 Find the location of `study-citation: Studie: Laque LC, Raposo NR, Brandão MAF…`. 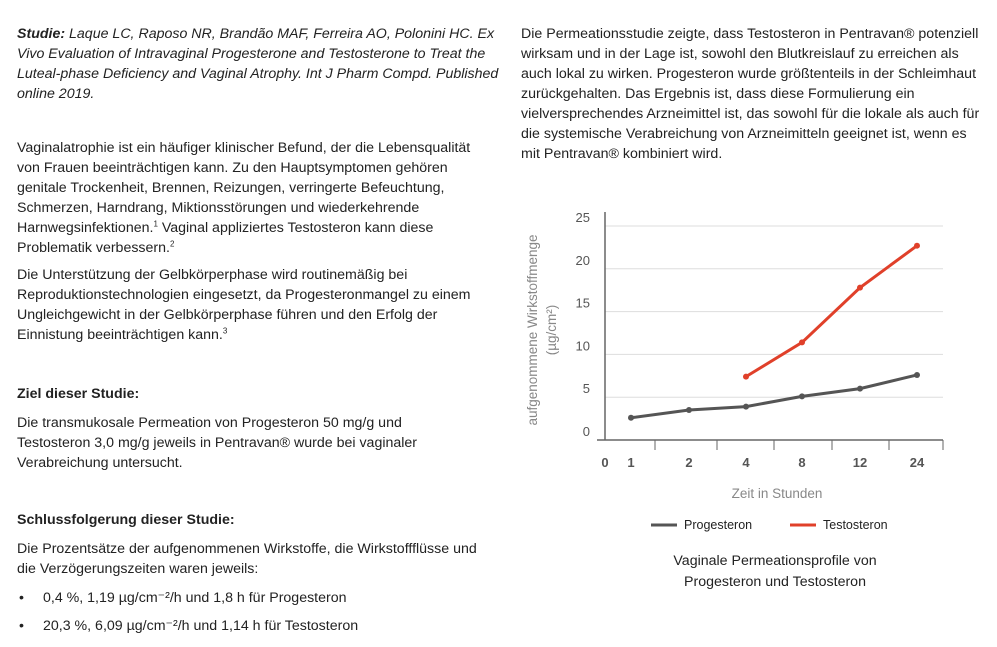

study-citation: Studie: Laque LC, Raposo NR, Brandão MAF… is located at coordinates (262, 64).